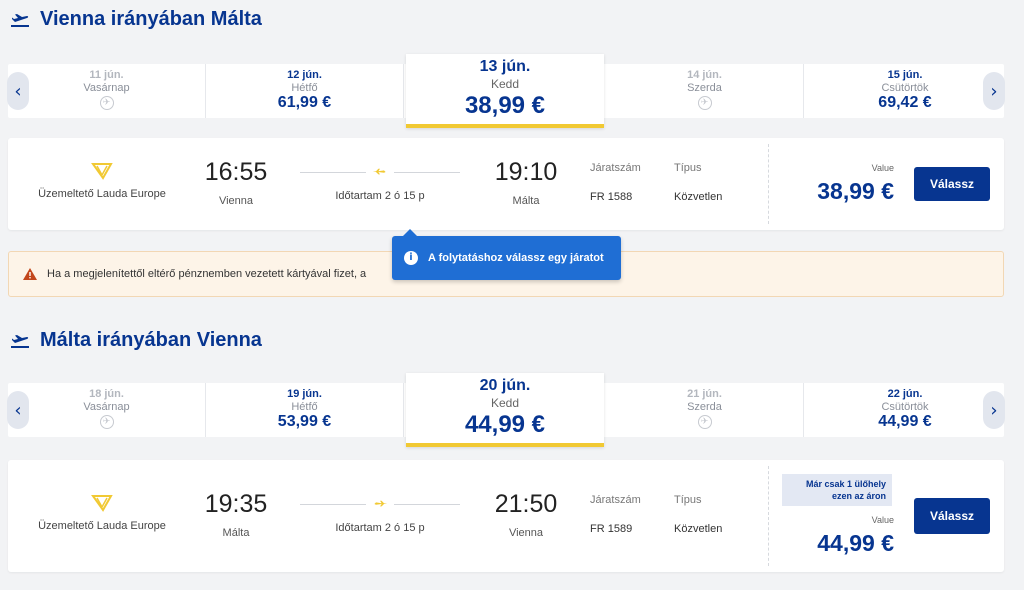 This screenshot has height=590, width=1024. What do you see at coordinates (106, 75) in the screenshot?
I see `date-label: 11 jún.` at bounding box center [106, 75].